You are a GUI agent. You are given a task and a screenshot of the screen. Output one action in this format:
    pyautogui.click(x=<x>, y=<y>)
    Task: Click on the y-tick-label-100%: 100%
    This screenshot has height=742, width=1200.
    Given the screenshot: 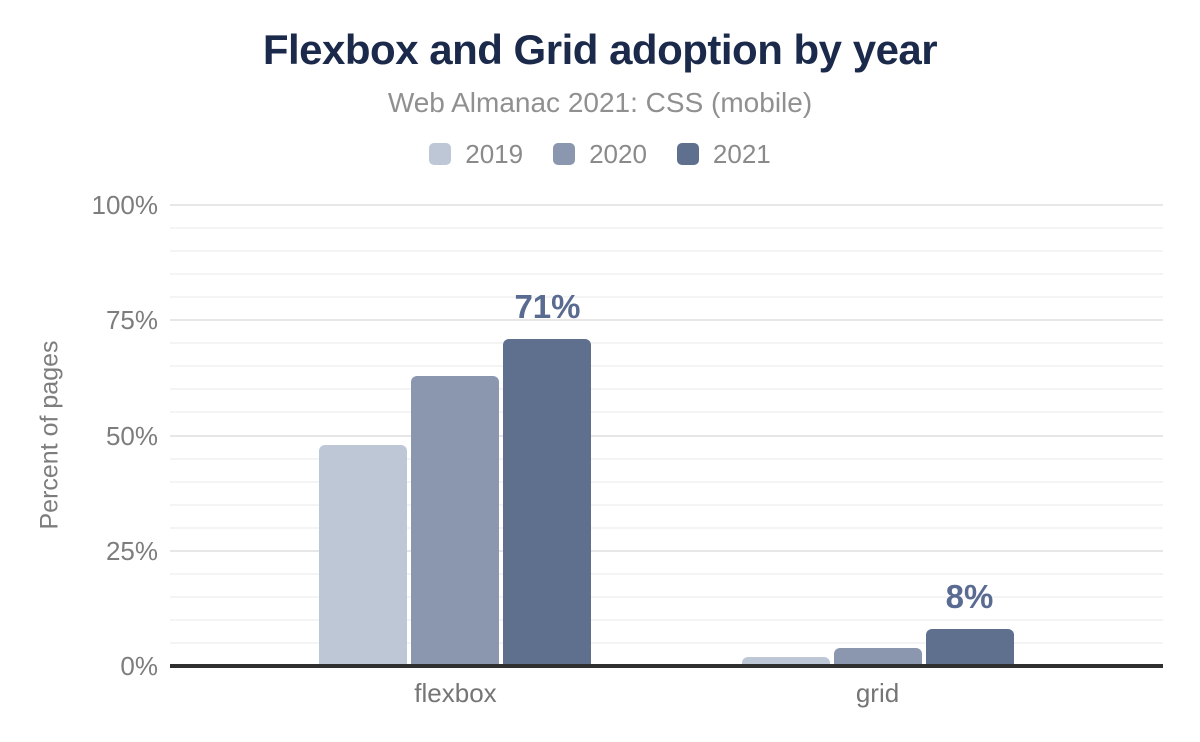 What is the action you would take?
    pyautogui.click(x=125, y=205)
    